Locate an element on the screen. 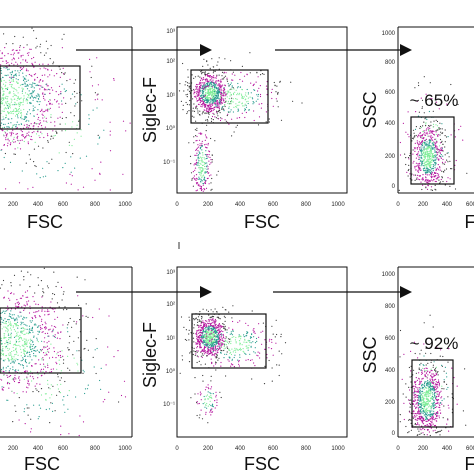  arrow-head-icon is located at coordinates (206, 50).